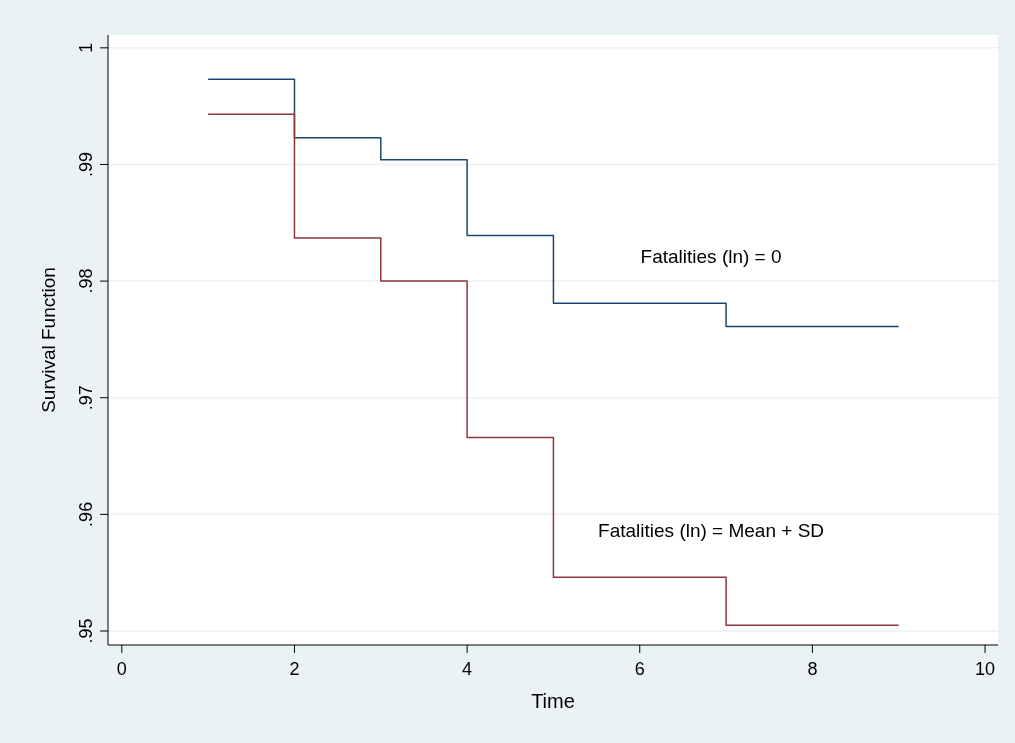 Image resolution: width=1015 pixels, height=743 pixels. Describe the element at coordinates (294, 669) in the screenshot. I see `x-tick-label: 2` at that location.